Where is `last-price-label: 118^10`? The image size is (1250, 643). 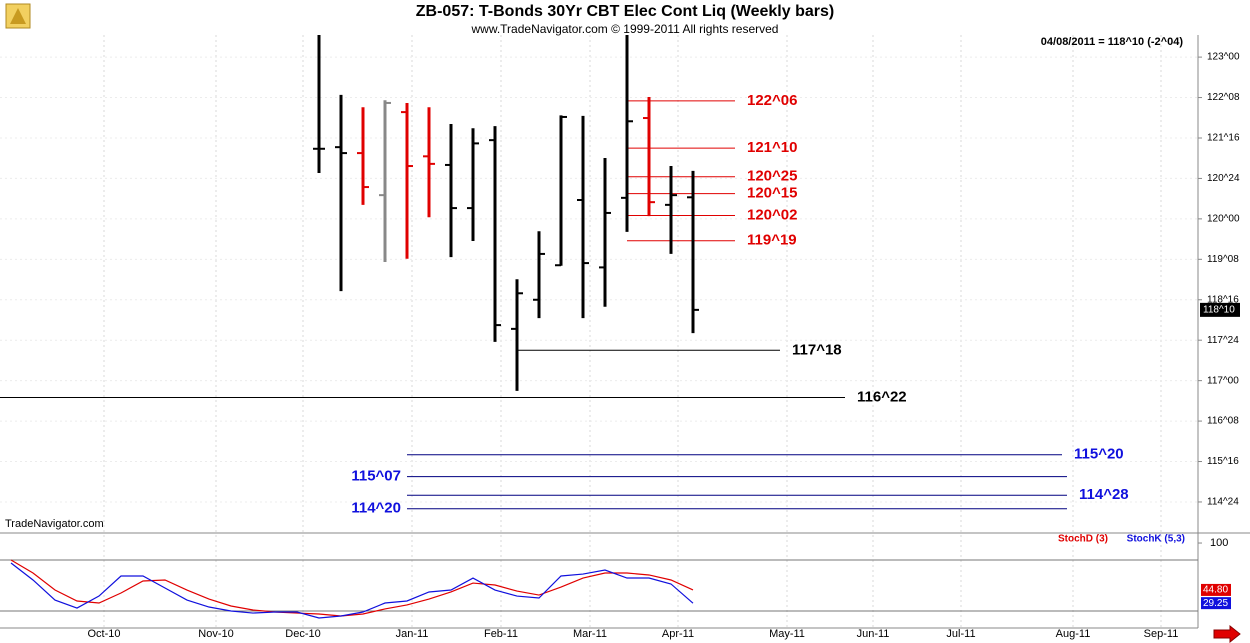
last-price-label: 118^10 is located at coordinates (1219, 310).